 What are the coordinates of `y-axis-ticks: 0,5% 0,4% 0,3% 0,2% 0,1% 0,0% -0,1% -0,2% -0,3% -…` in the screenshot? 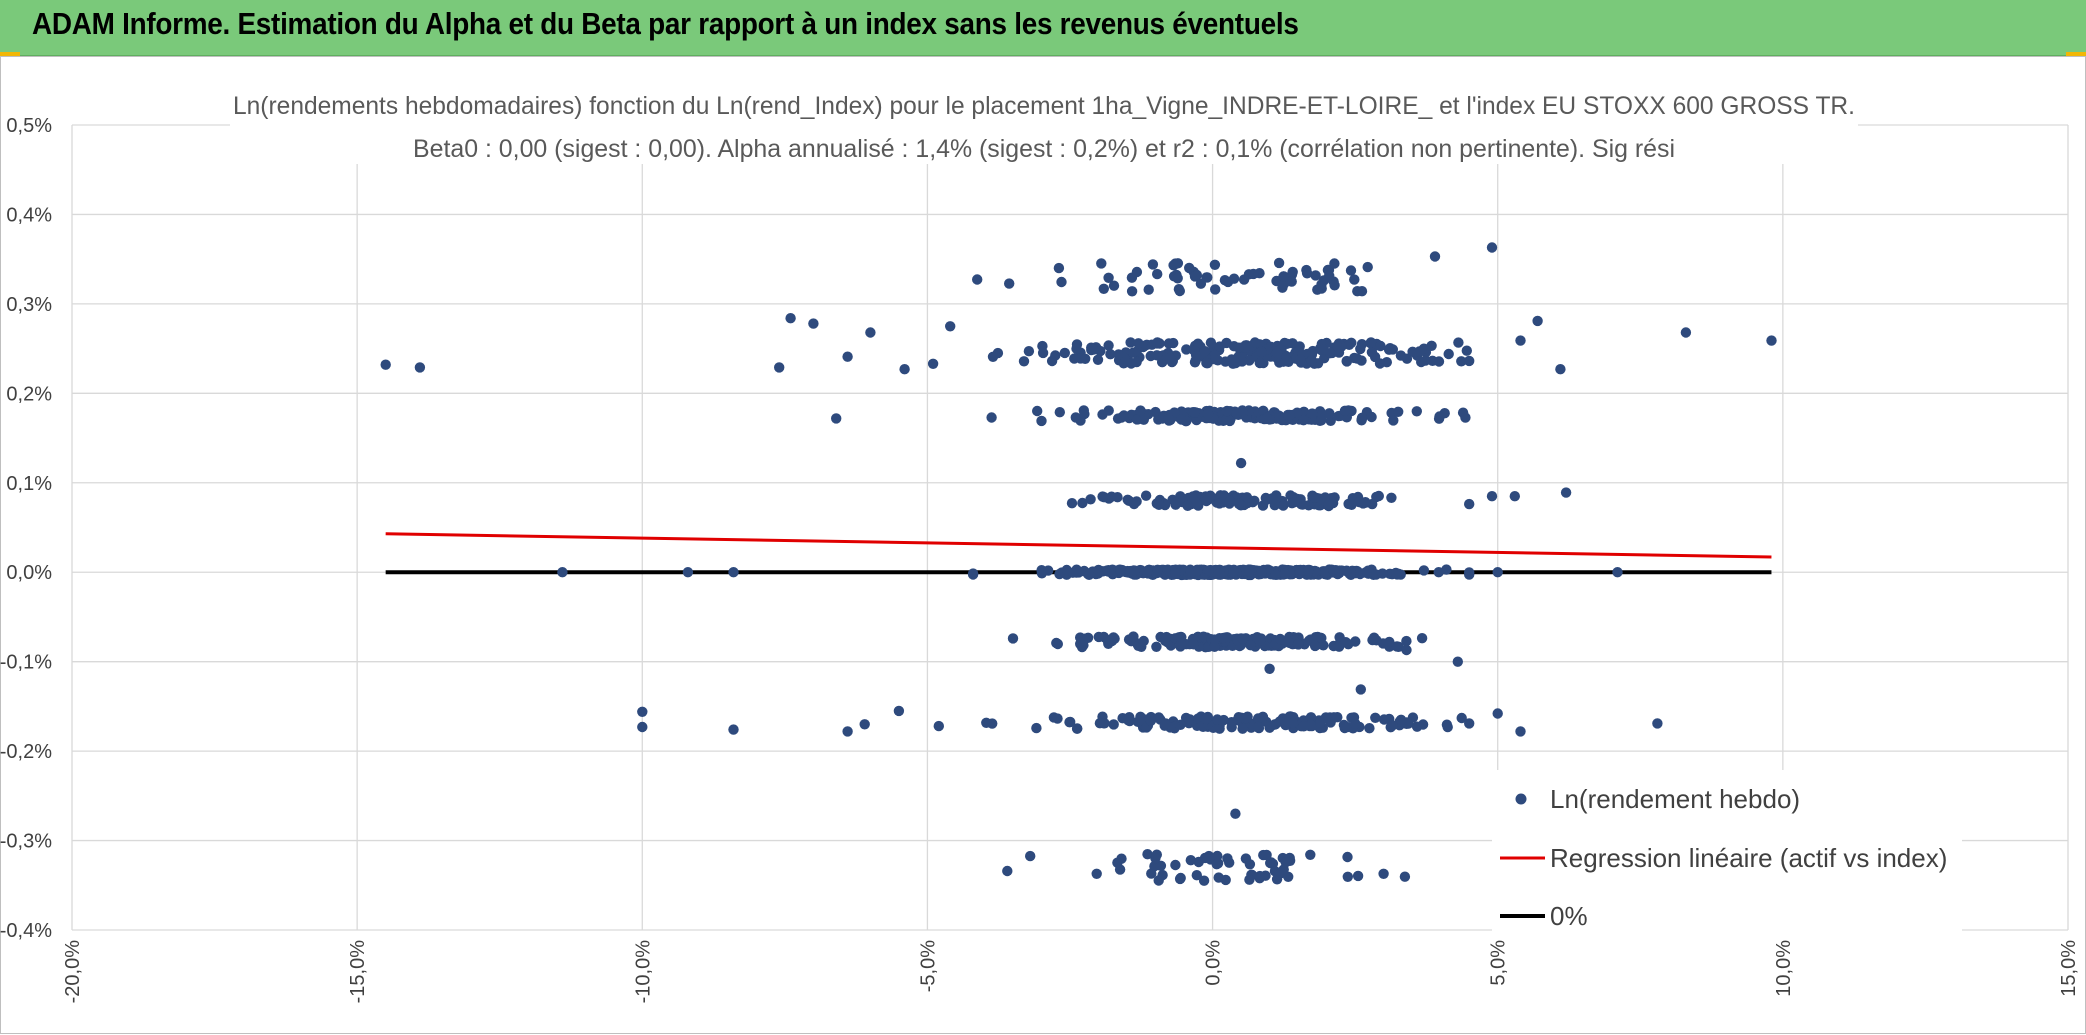 It's located at (26, 528).